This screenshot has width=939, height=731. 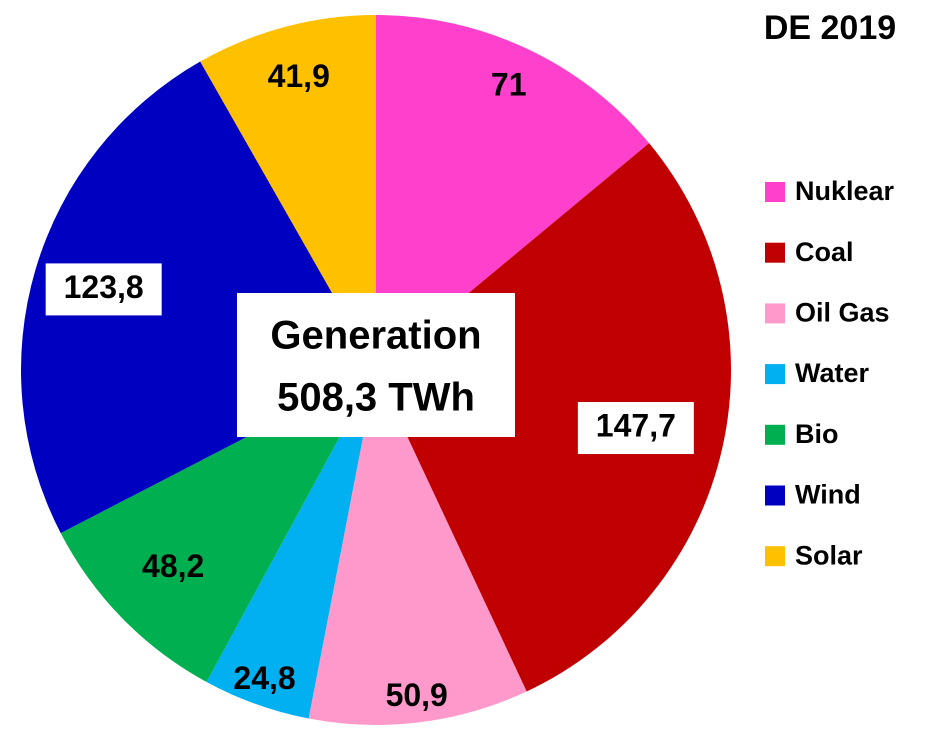 I want to click on legend-label: Nuklear, so click(x=845, y=191).